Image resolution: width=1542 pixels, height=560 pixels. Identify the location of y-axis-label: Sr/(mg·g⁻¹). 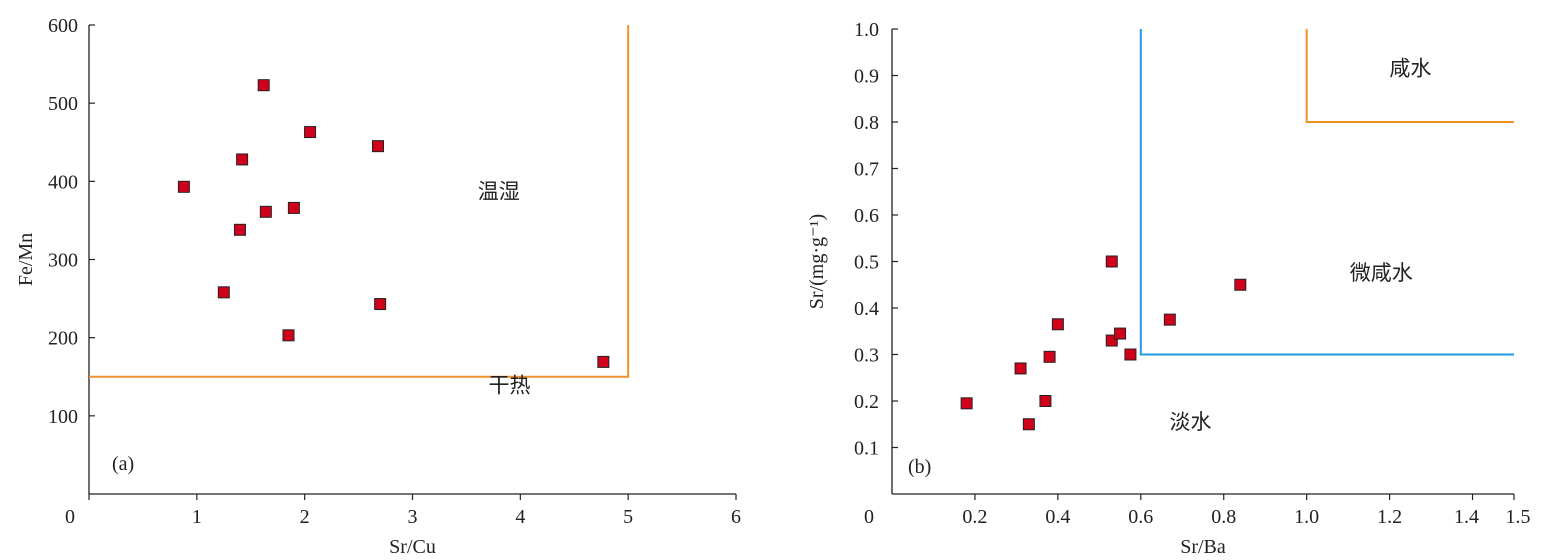
(817, 261).